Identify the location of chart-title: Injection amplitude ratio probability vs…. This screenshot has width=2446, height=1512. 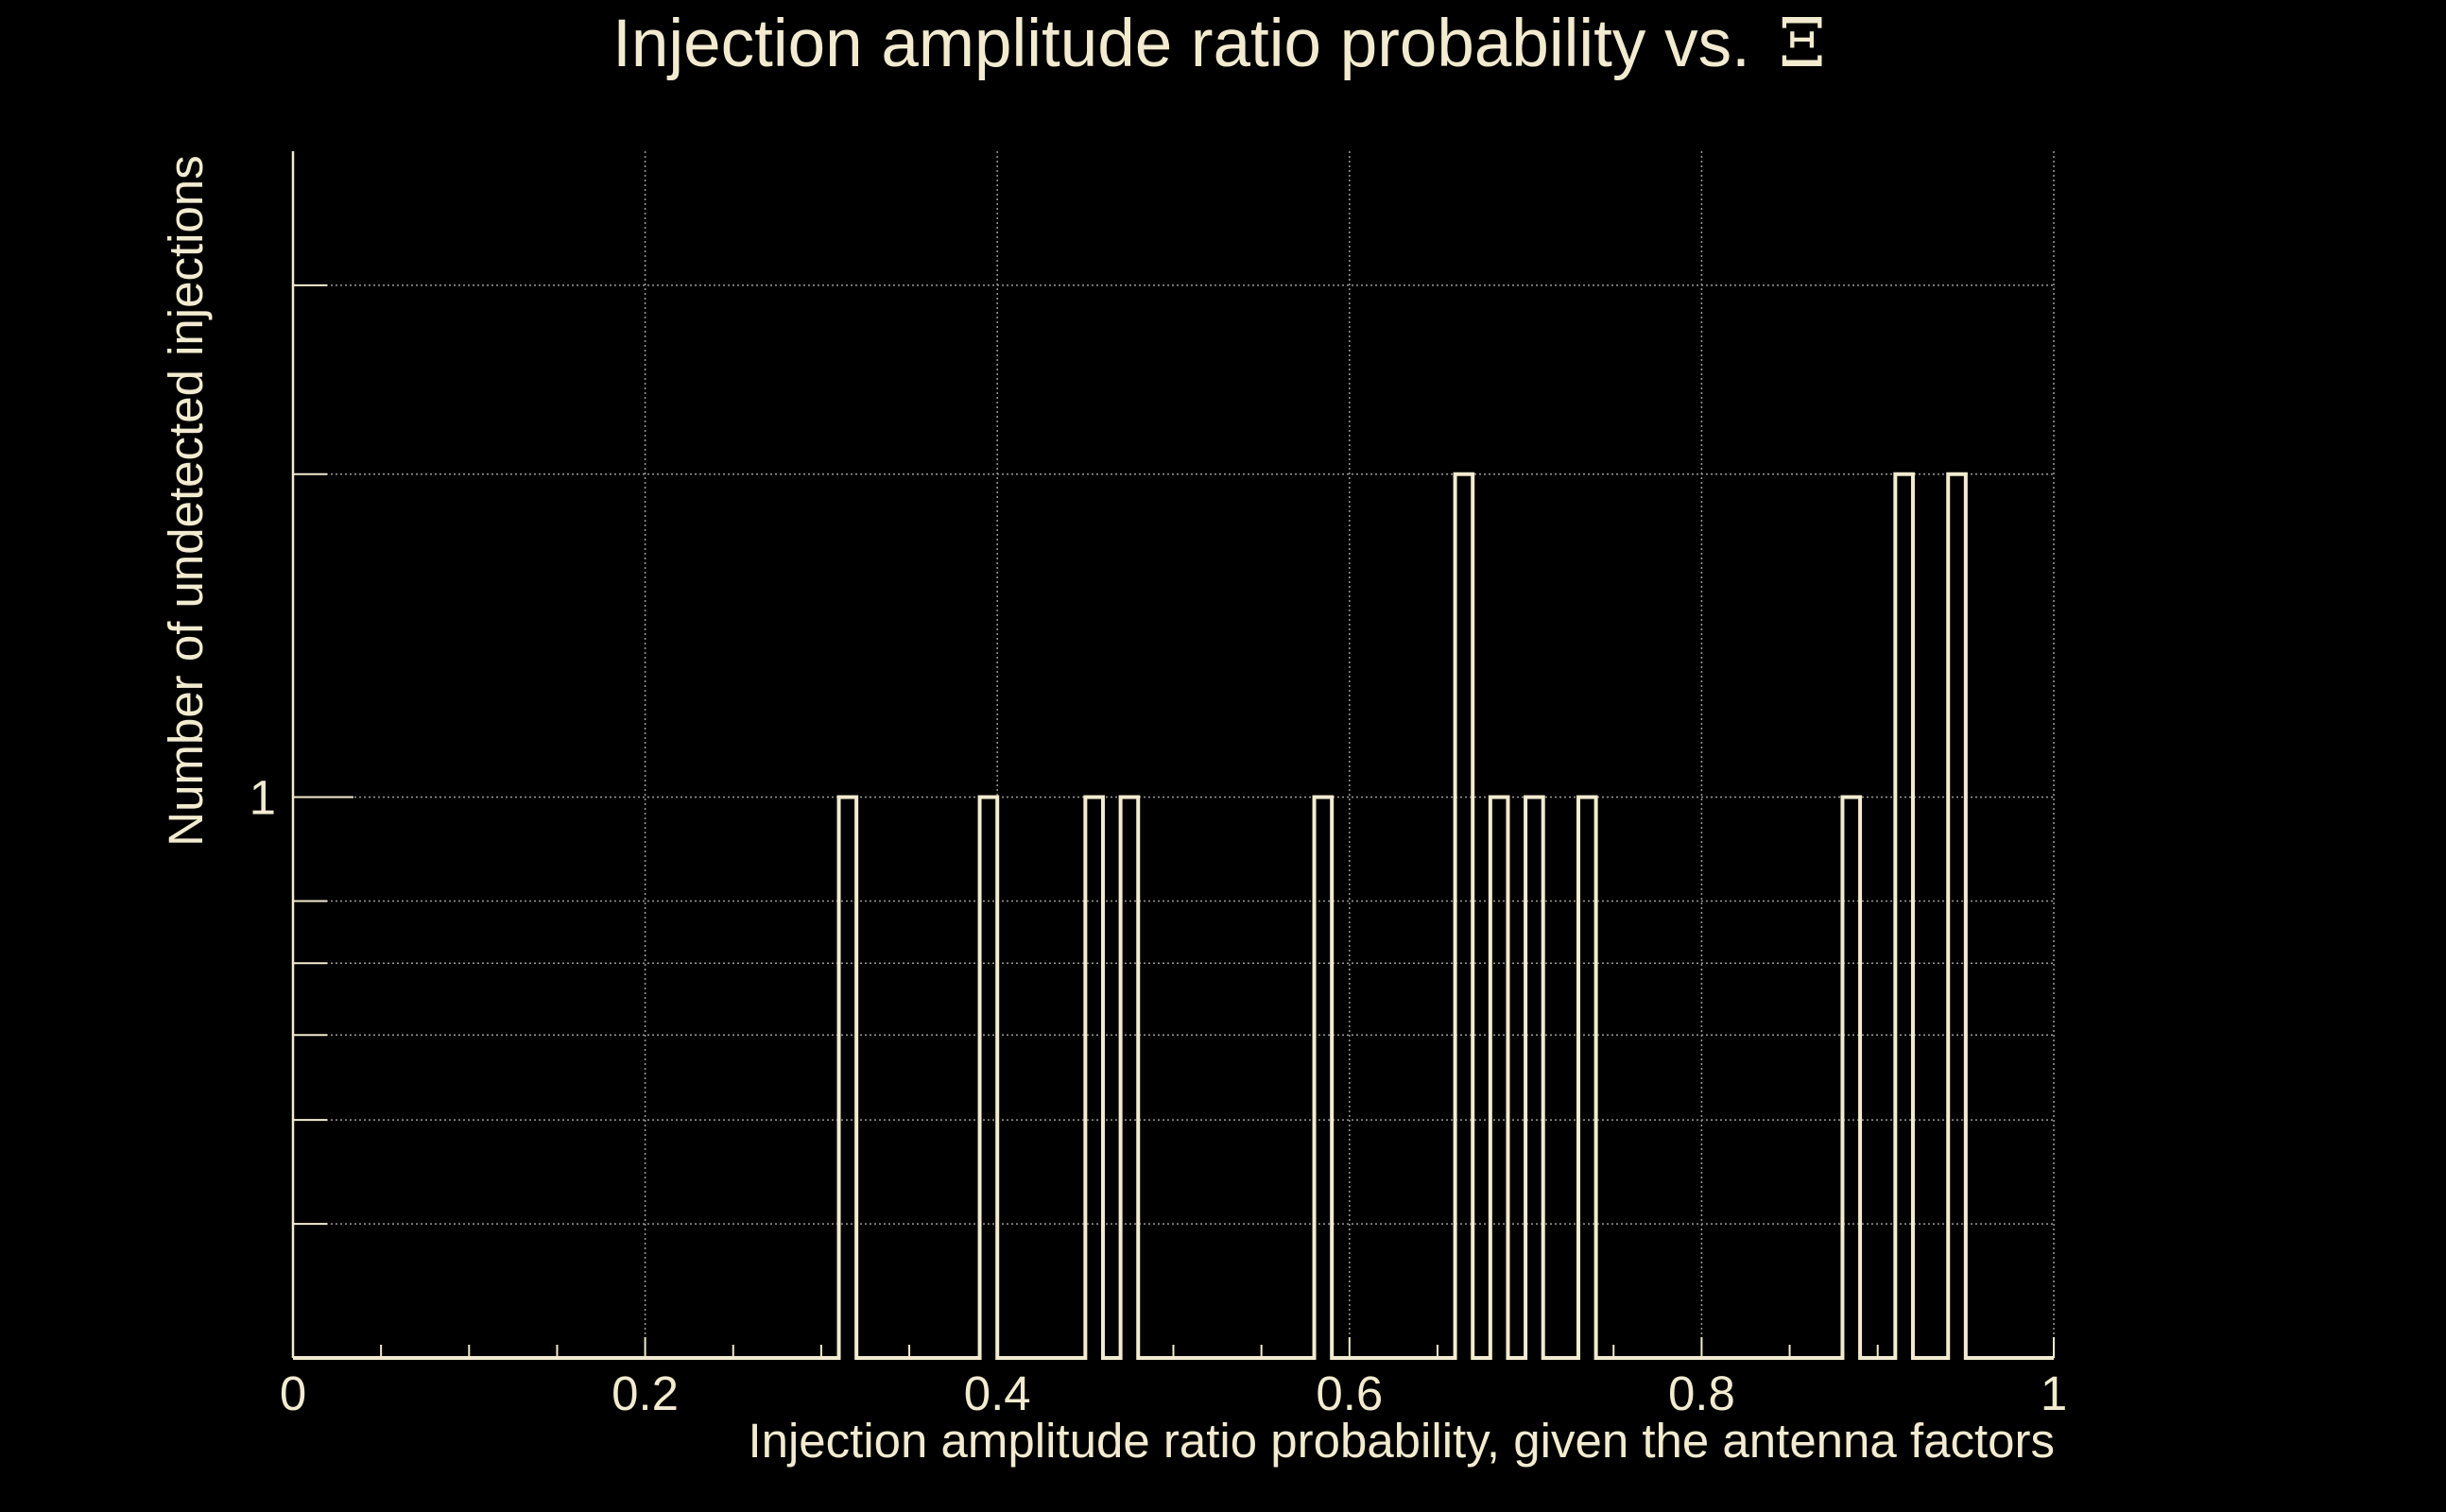
(1219, 43).